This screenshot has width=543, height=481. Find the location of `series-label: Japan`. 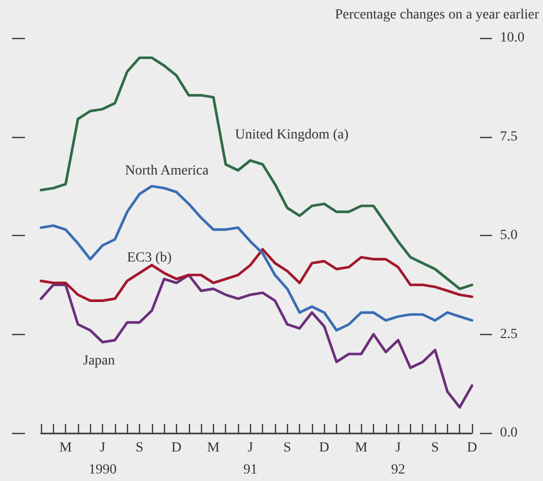

series-label: Japan is located at coordinates (99, 361).